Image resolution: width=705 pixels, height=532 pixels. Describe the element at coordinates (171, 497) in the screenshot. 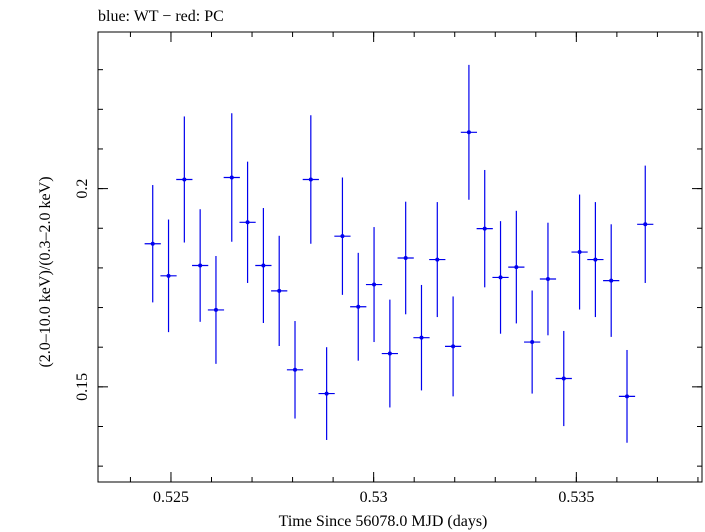

I see `x-tick-label: 0.525` at that location.